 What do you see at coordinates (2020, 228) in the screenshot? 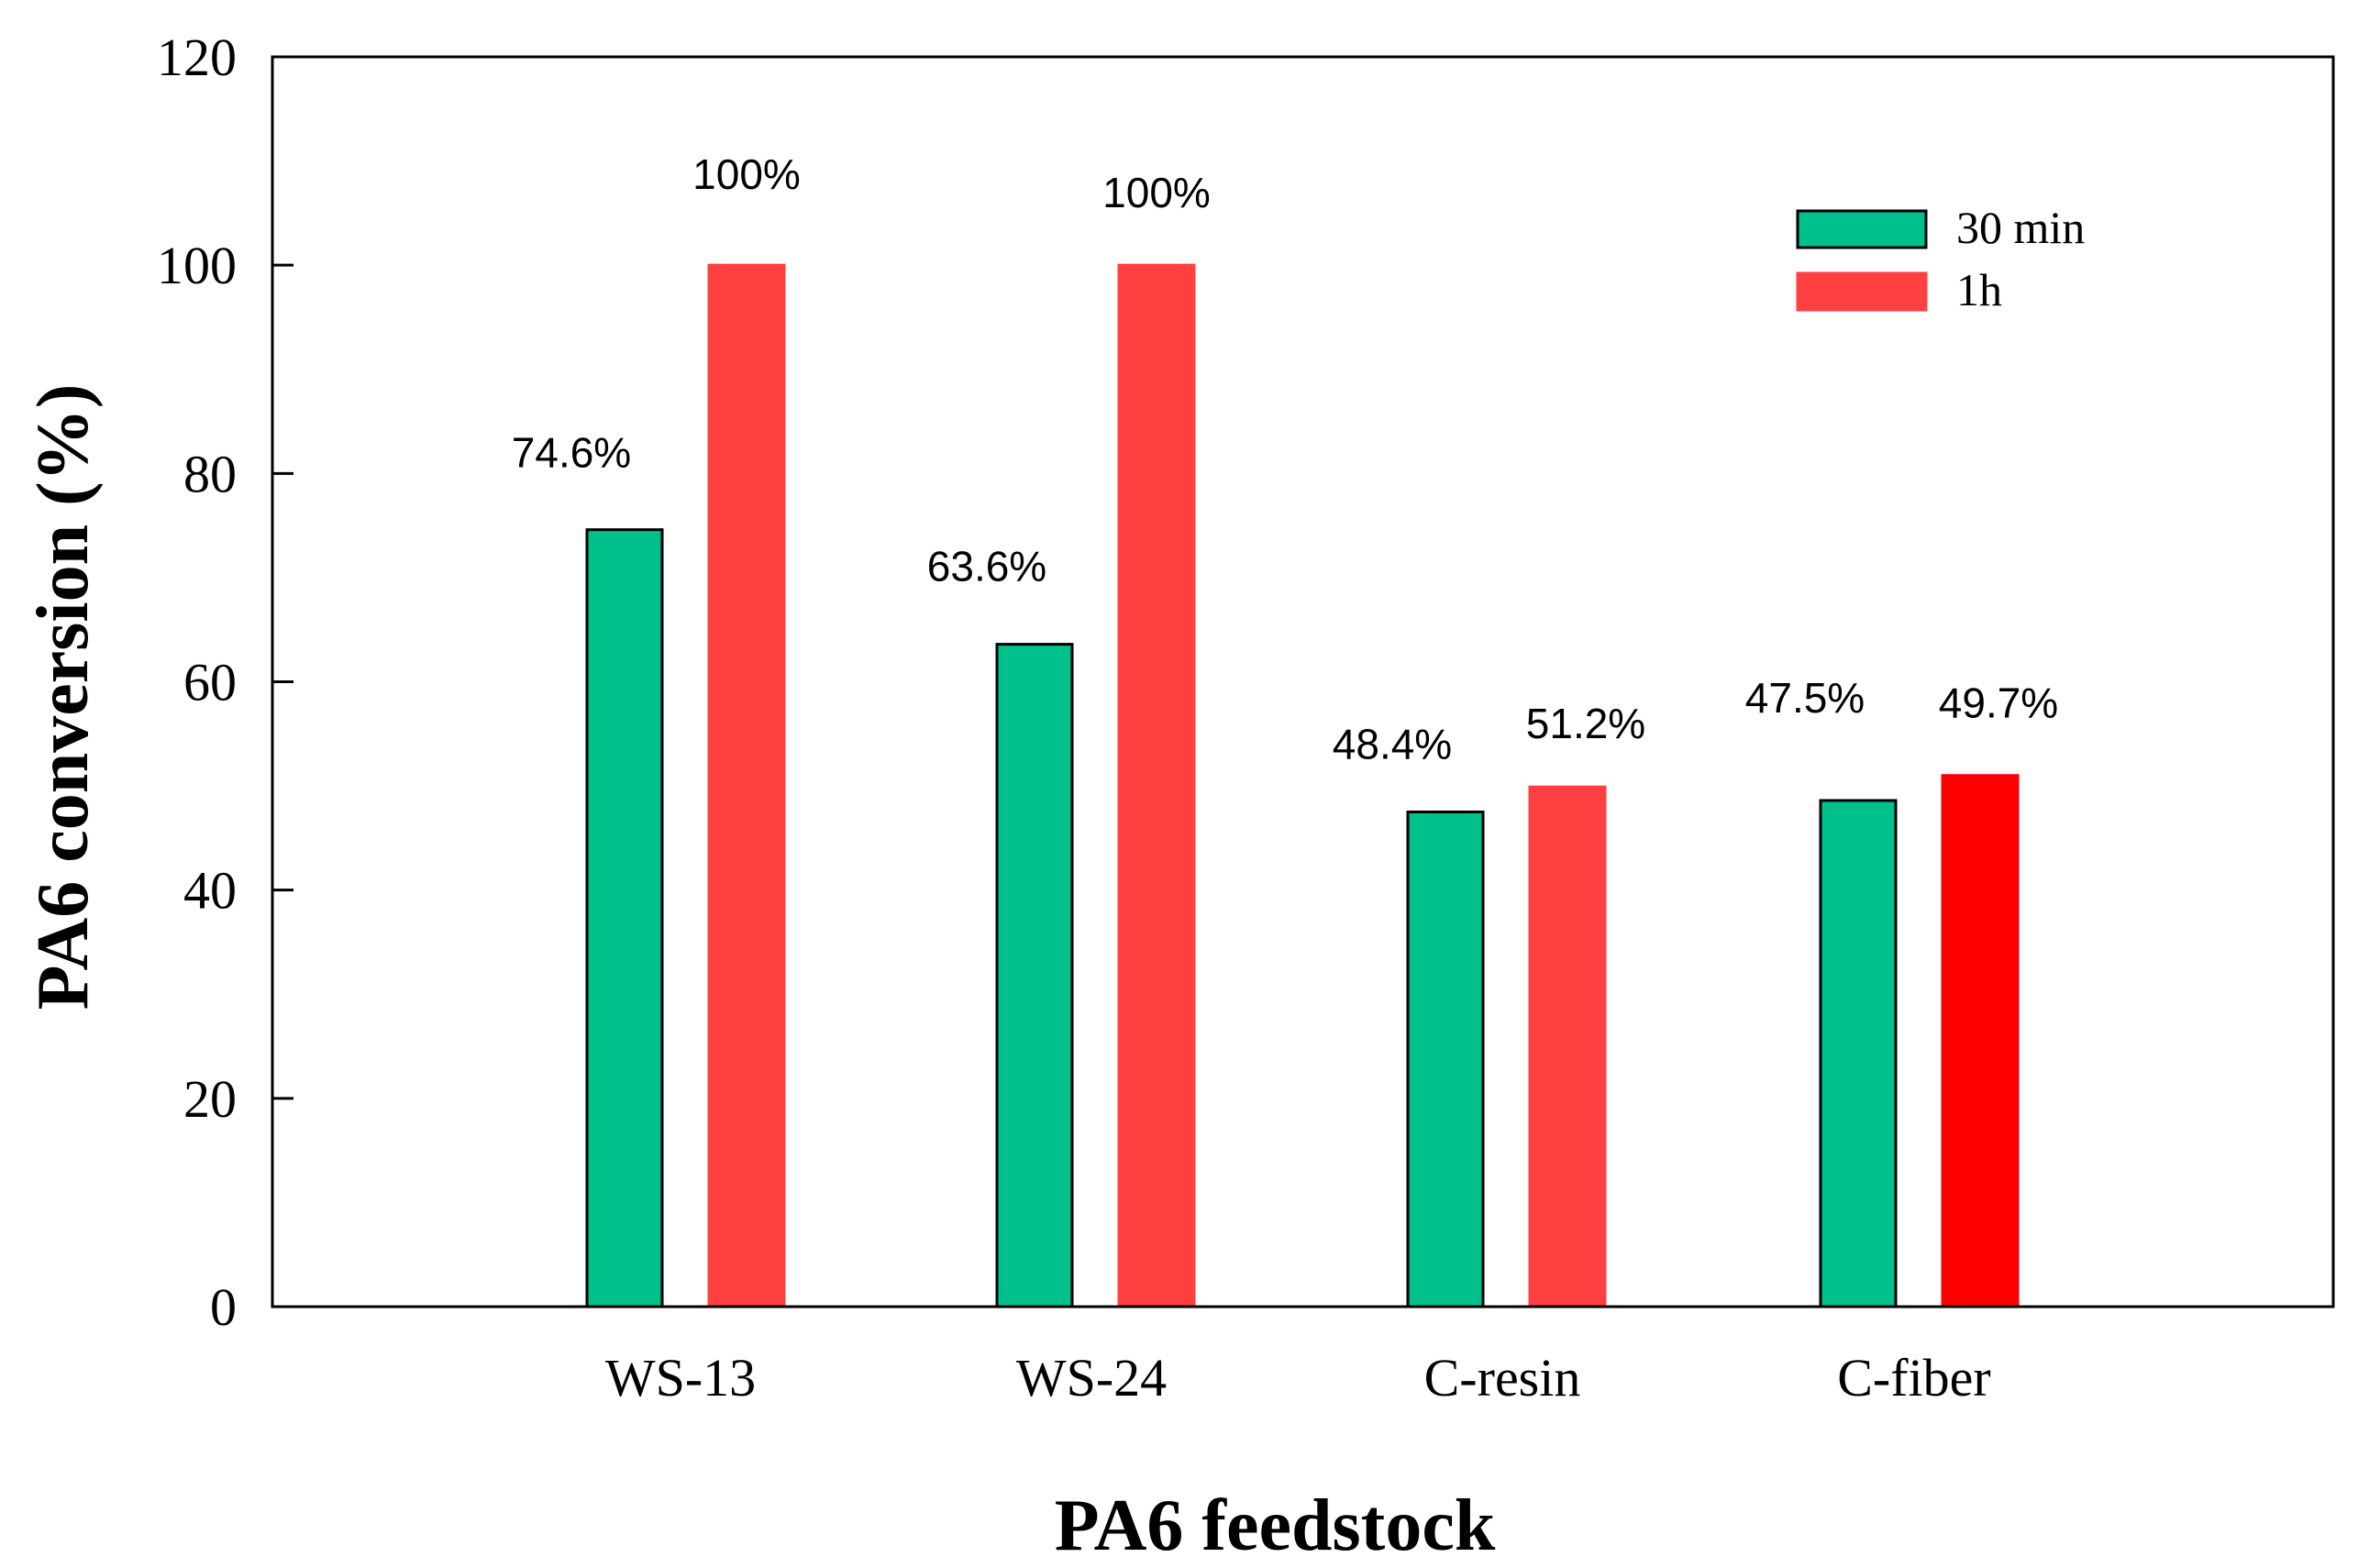
I see `legend-label-30-min: 30 min` at bounding box center [2020, 228].